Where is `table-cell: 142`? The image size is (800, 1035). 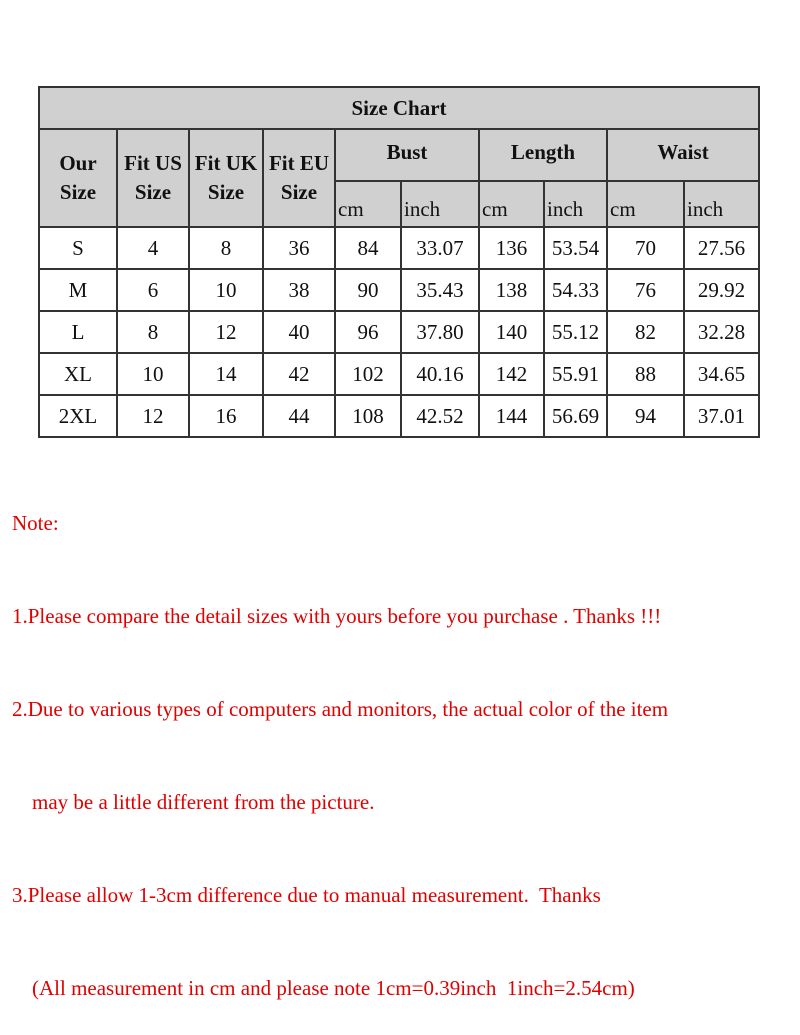 table-cell: 142 is located at coordinates (511, 374).